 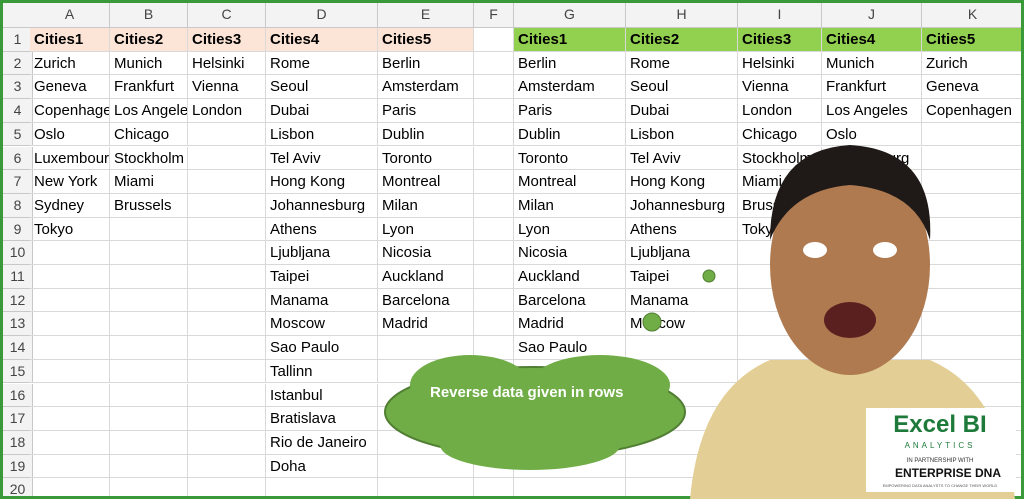 I want to click on row-header: 20, so click(x=18, y=487).